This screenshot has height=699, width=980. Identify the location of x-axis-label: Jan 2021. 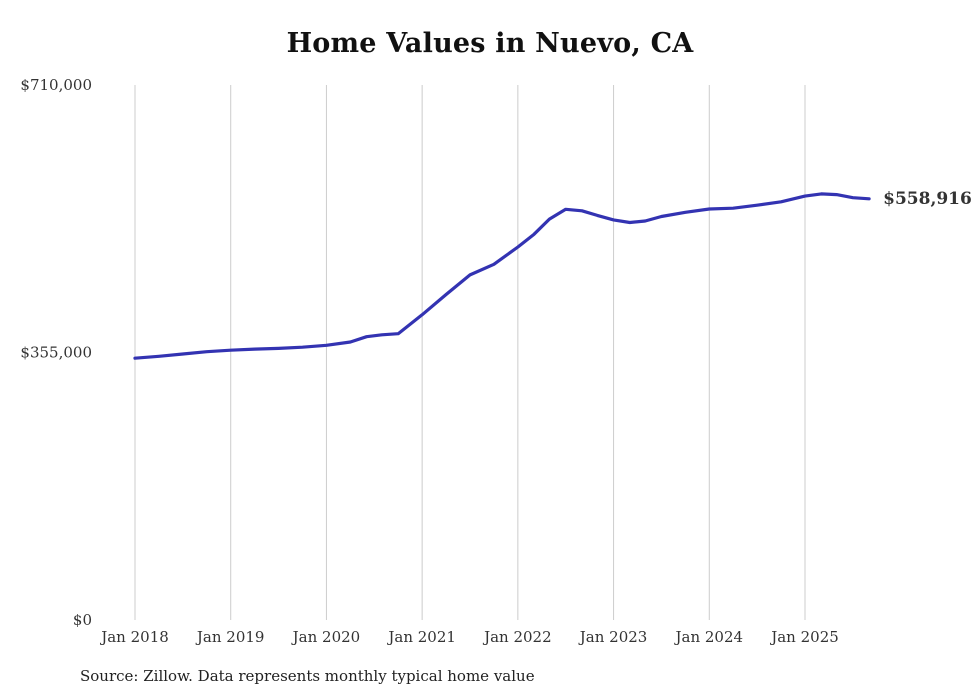
(421, 637).